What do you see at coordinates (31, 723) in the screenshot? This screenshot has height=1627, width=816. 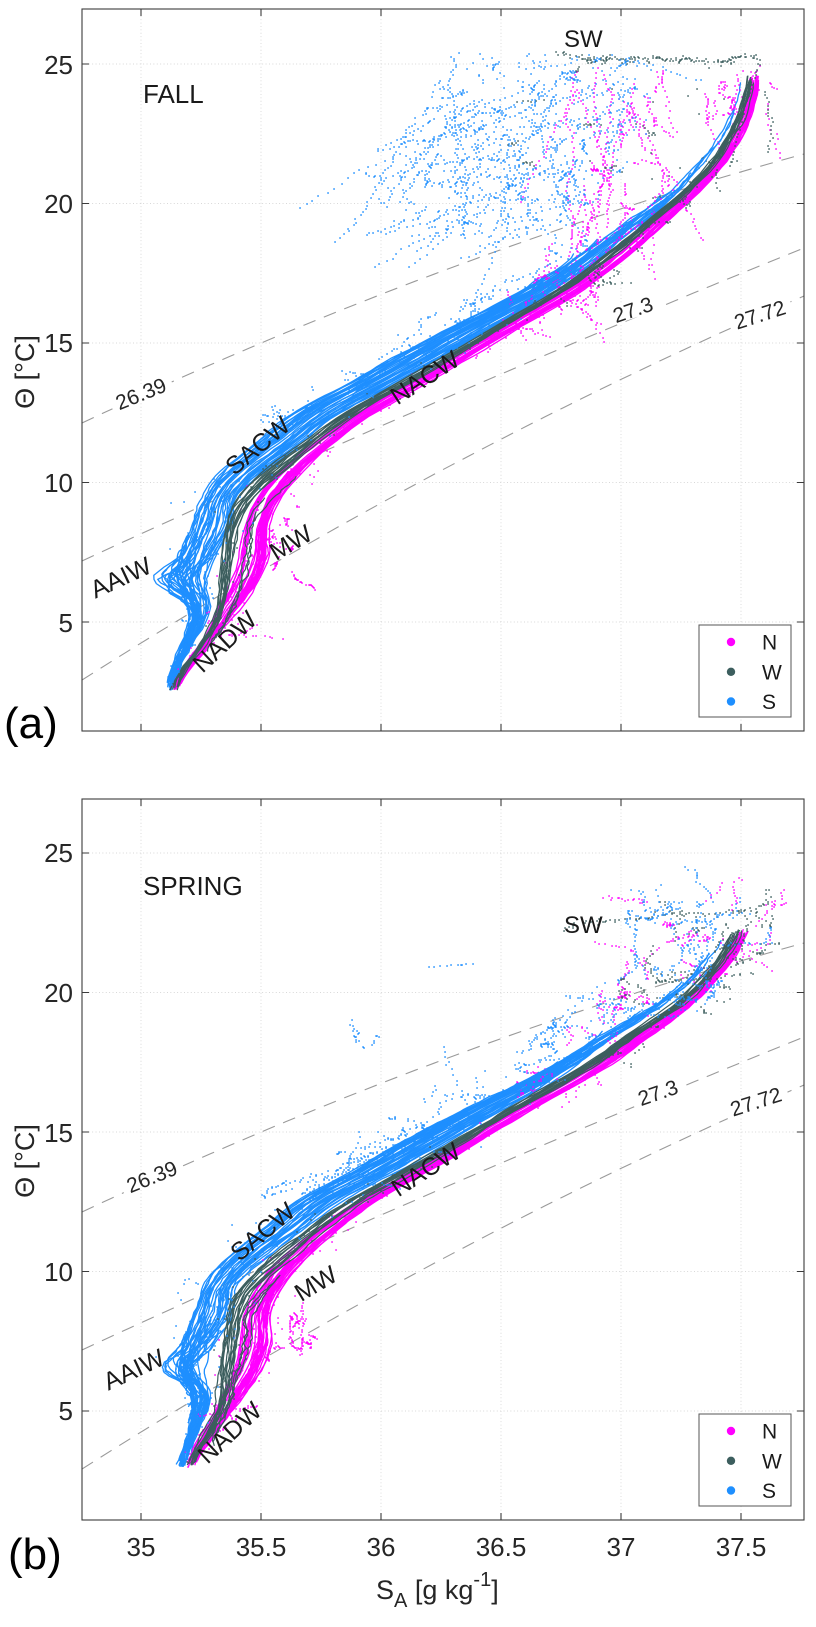 I see `svg-text: (a)` at bounding box center [31, 723].